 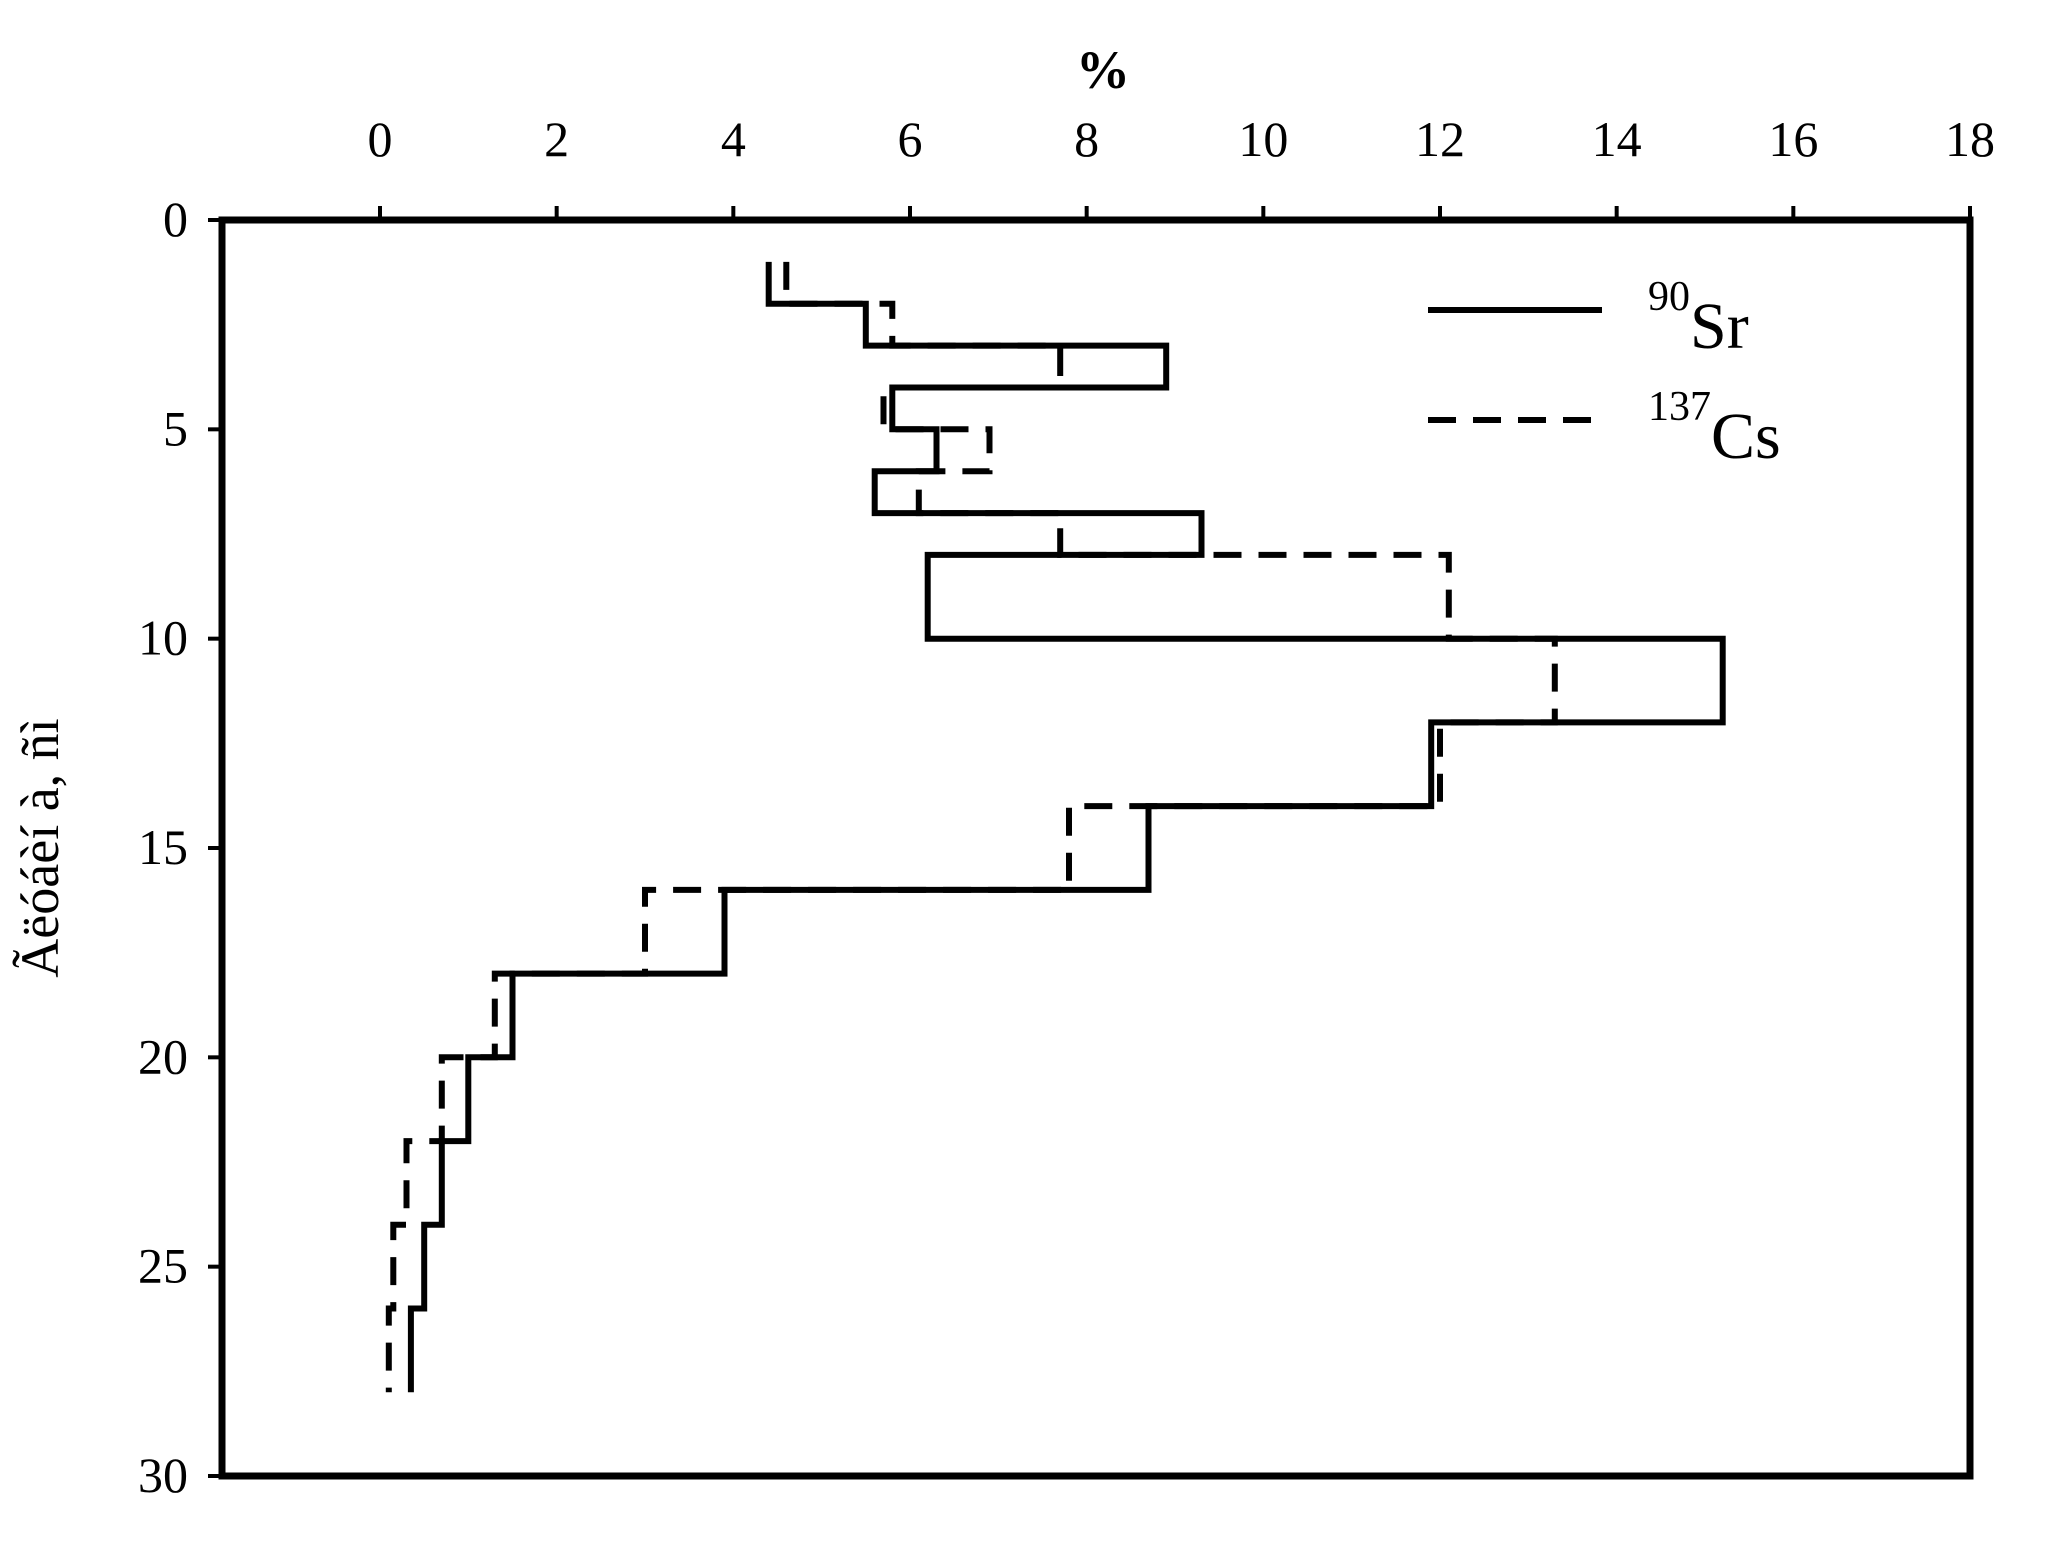 I want to click on x-tick-label: 6, so click(x=910, y=139).